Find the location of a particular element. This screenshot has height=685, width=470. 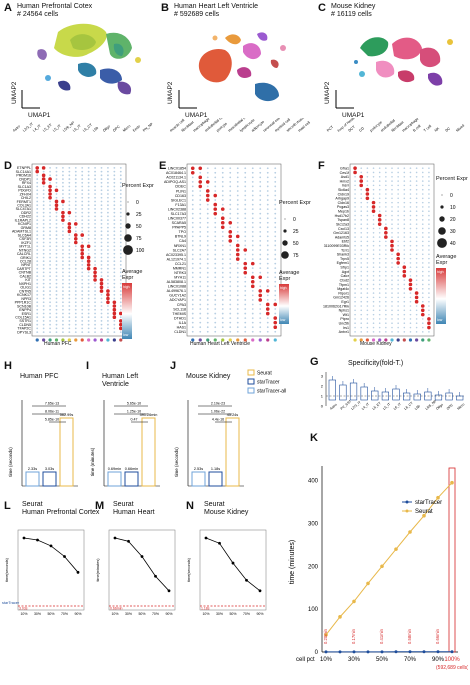

color-scale-high: high is located at coordinates (283, 288).